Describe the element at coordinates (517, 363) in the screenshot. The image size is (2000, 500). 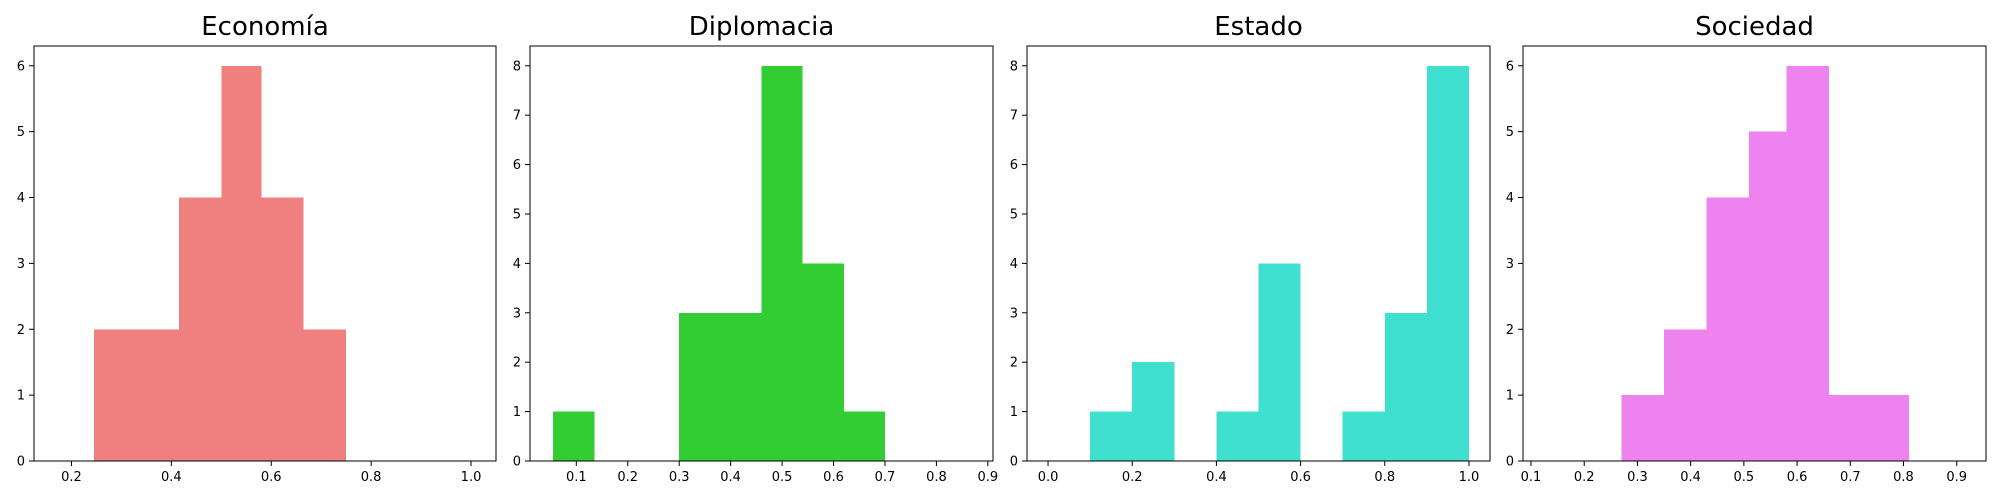
I see `y-tick-label-diplomacia-2: 2` at that location.